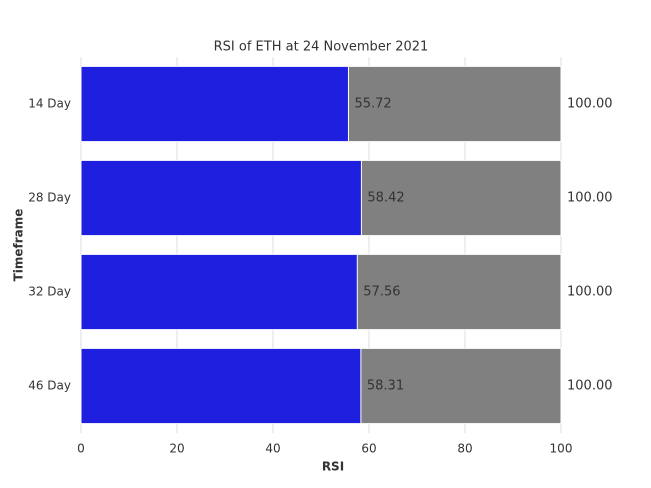 This screenshot has height=488, width=651. I want to click on x-tick-label: 40, so click(272, 449).